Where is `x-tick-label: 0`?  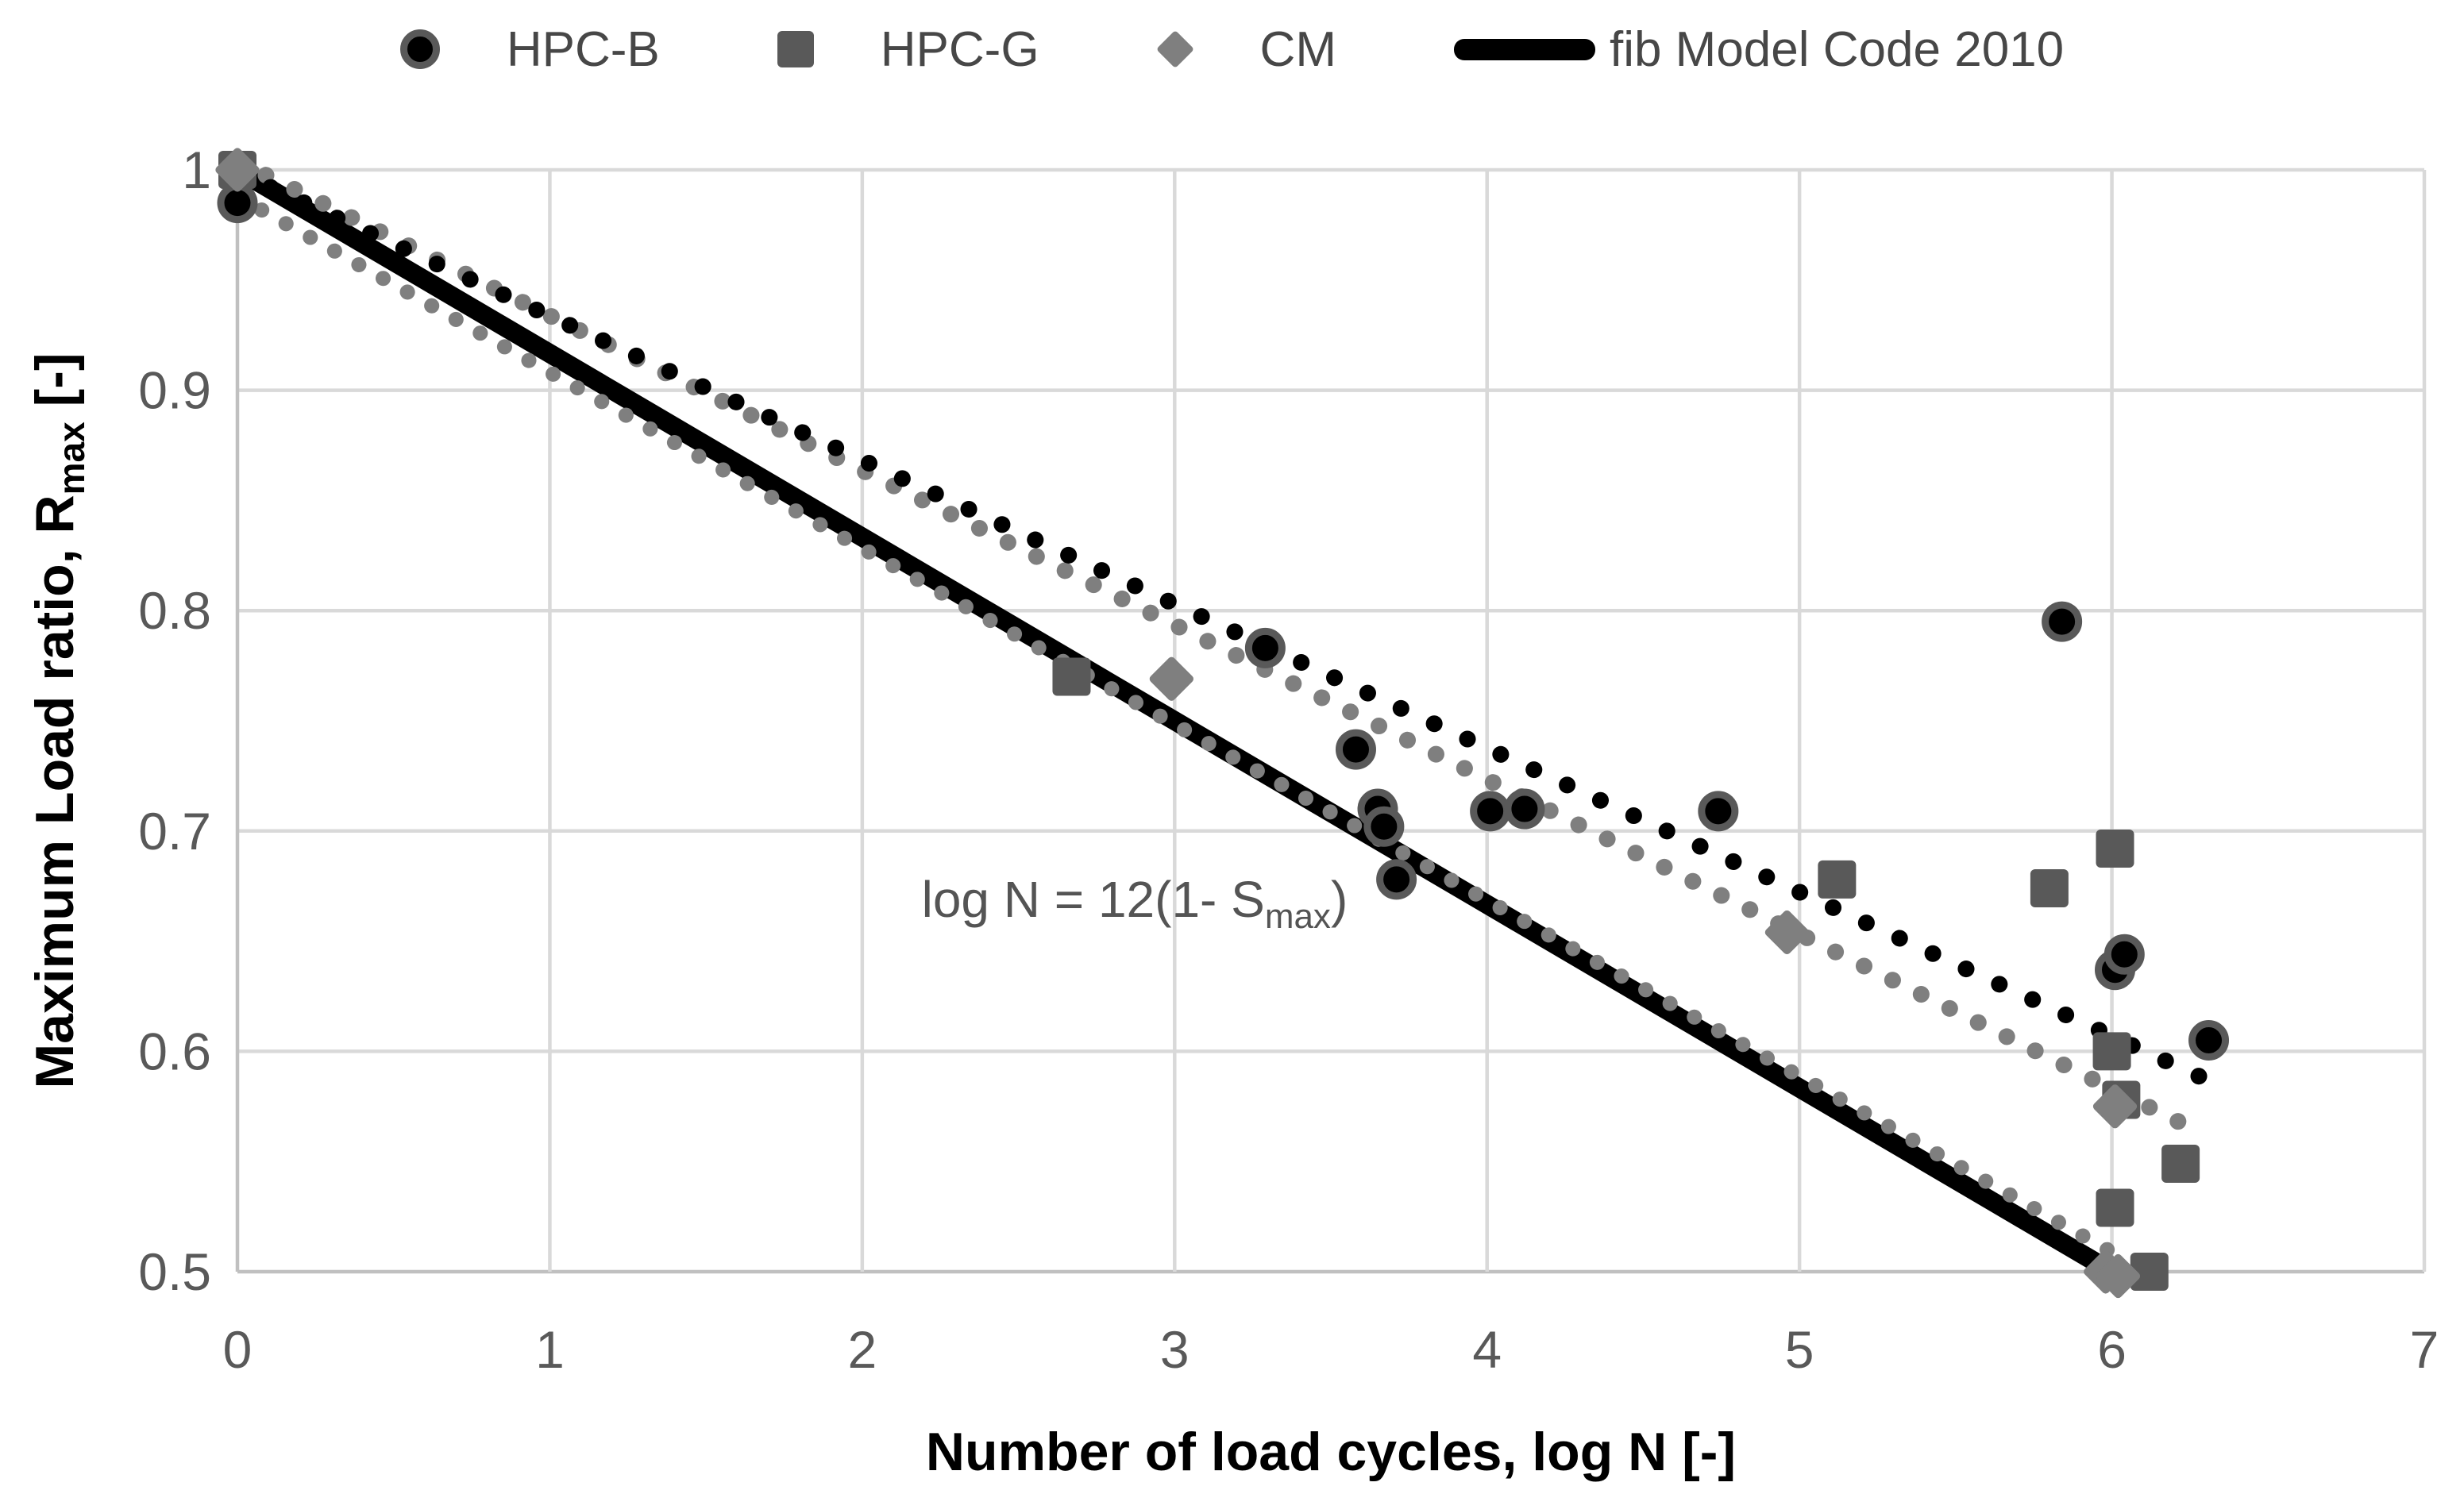
x-tick-label: 0 is located at coordinates (238, 1350).